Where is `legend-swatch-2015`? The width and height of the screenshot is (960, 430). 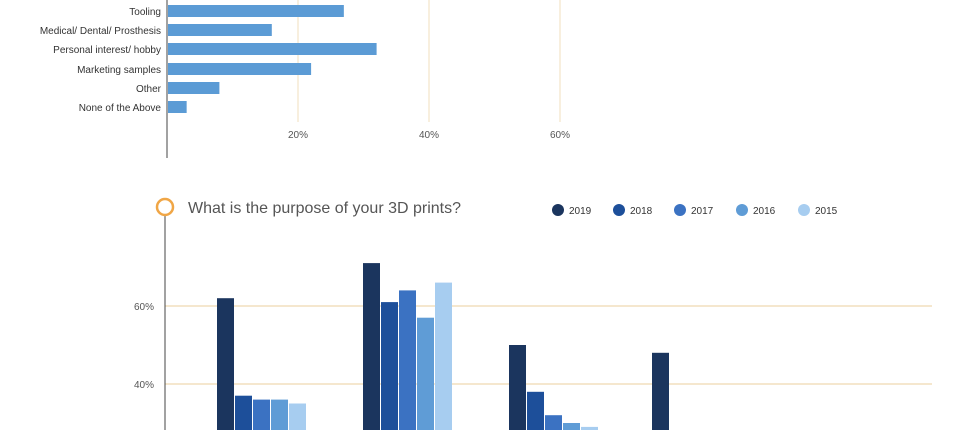 legend-swatch-2015 is located at coordinates (804, 210).